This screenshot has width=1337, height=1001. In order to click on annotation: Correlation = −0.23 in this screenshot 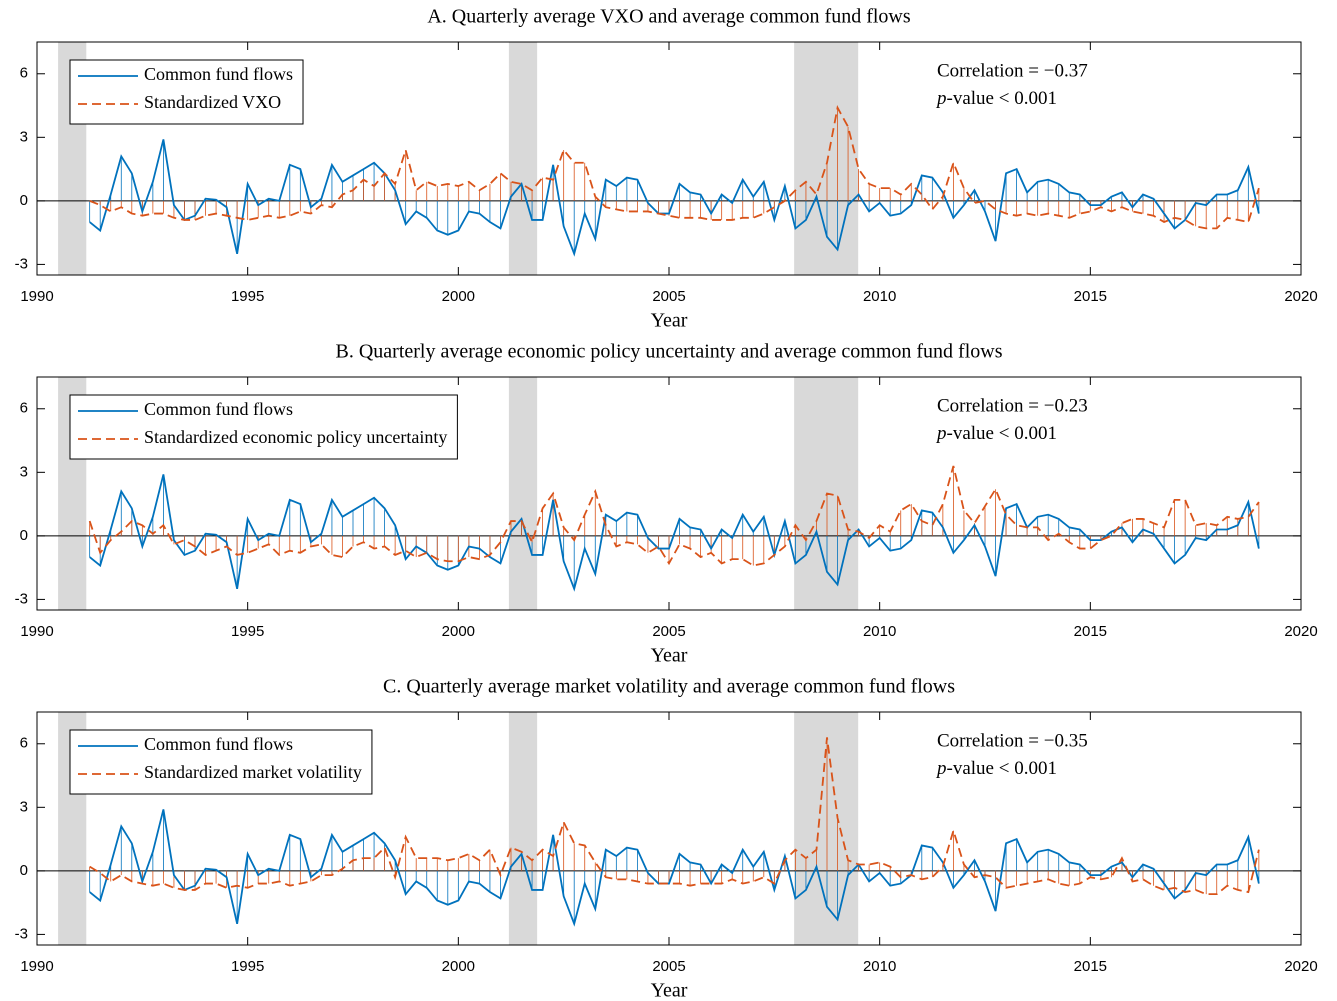, I will do `click(1012, 405)`.